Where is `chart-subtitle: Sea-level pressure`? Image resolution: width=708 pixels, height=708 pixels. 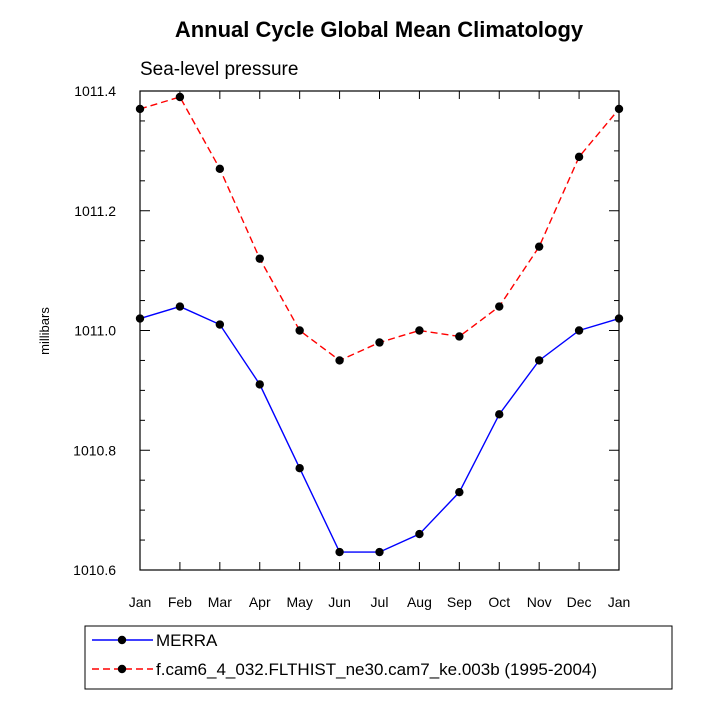
chart-subtitle: Sea-level pressure is located at coordinates (219, 69).